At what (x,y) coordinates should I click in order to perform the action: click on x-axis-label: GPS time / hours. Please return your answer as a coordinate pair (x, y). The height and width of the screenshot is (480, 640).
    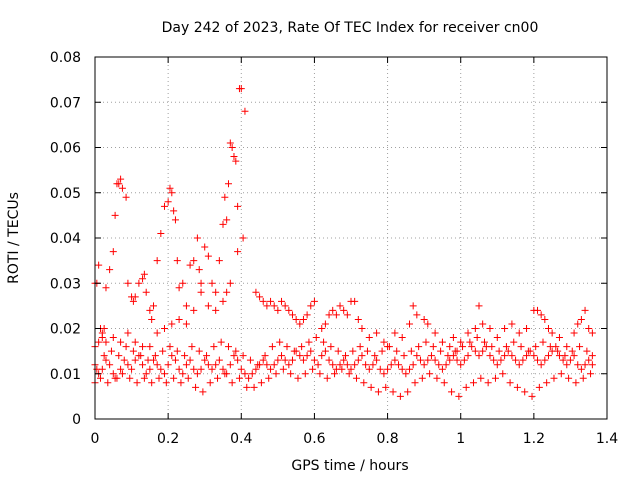
    Looking at the image, I should click on (349, 466).